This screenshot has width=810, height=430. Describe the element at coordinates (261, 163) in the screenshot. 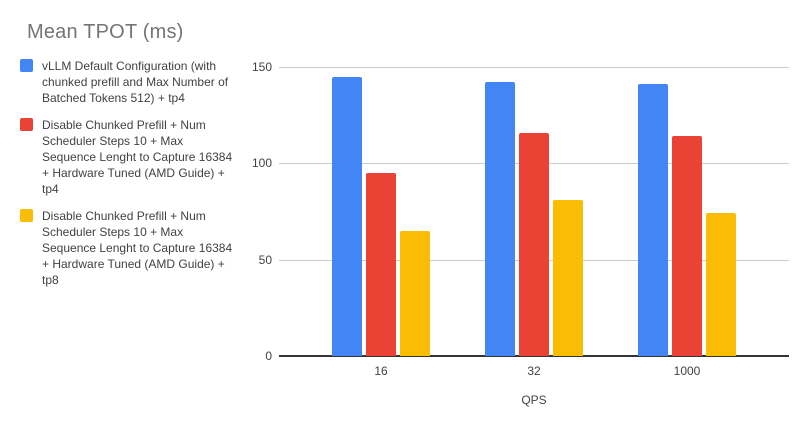

I see `y-tick-label: 100` at that location.